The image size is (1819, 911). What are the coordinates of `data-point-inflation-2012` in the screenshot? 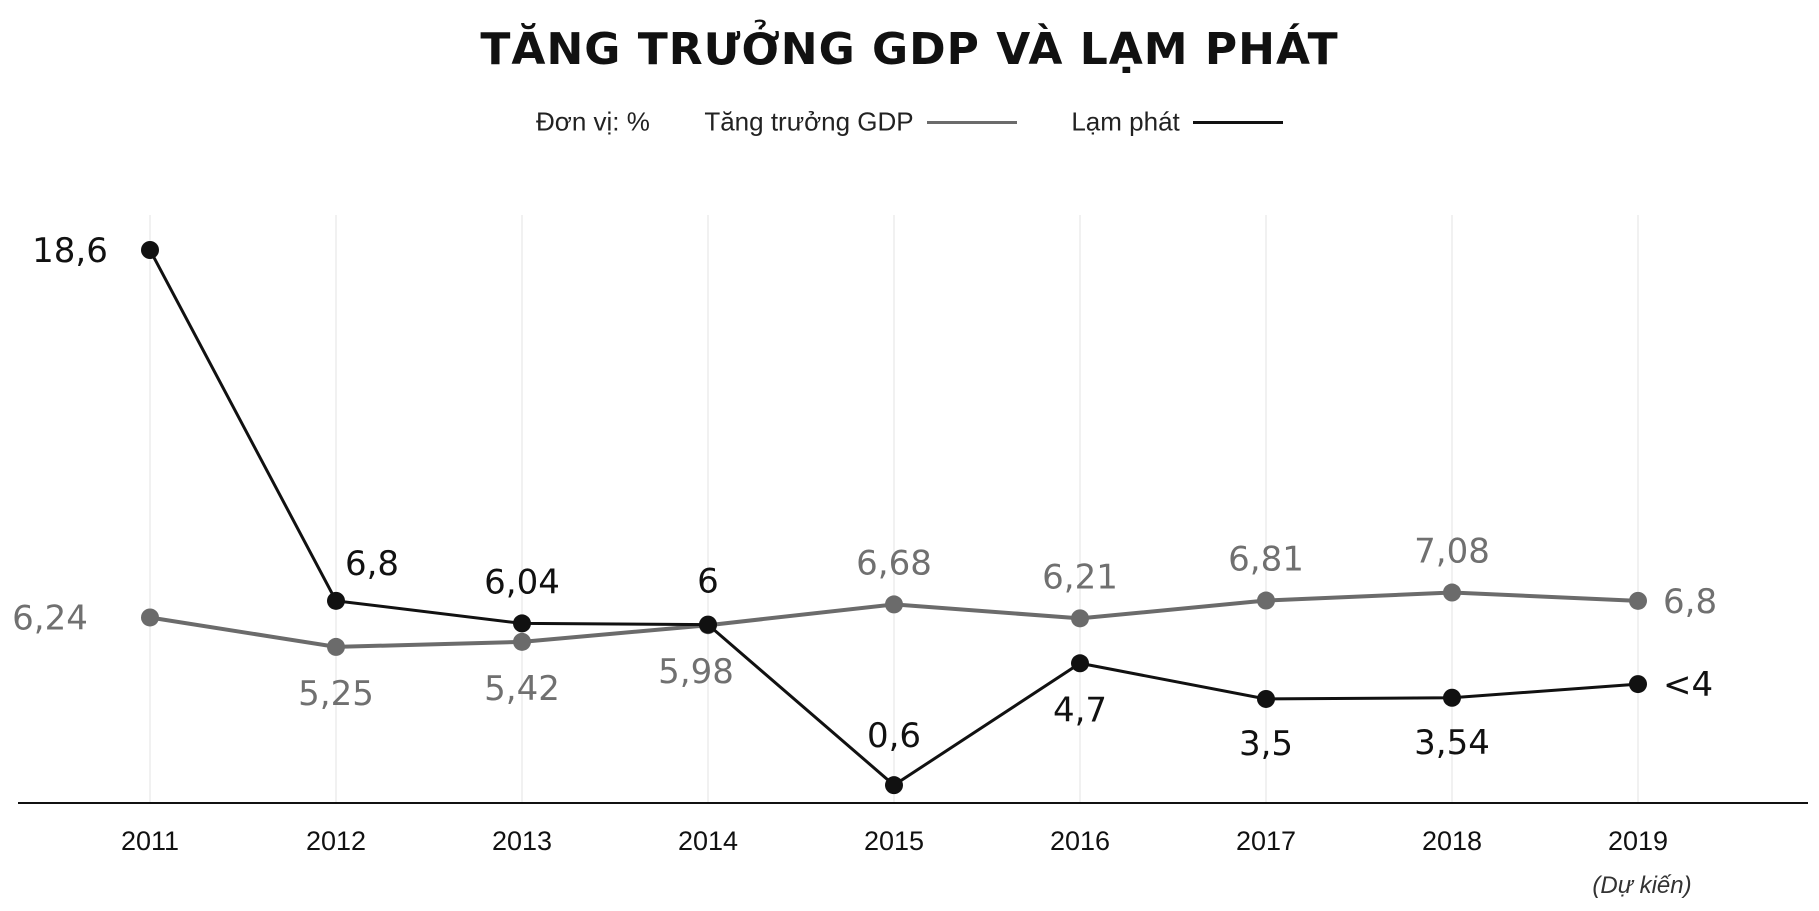 It's located at (336, 600).